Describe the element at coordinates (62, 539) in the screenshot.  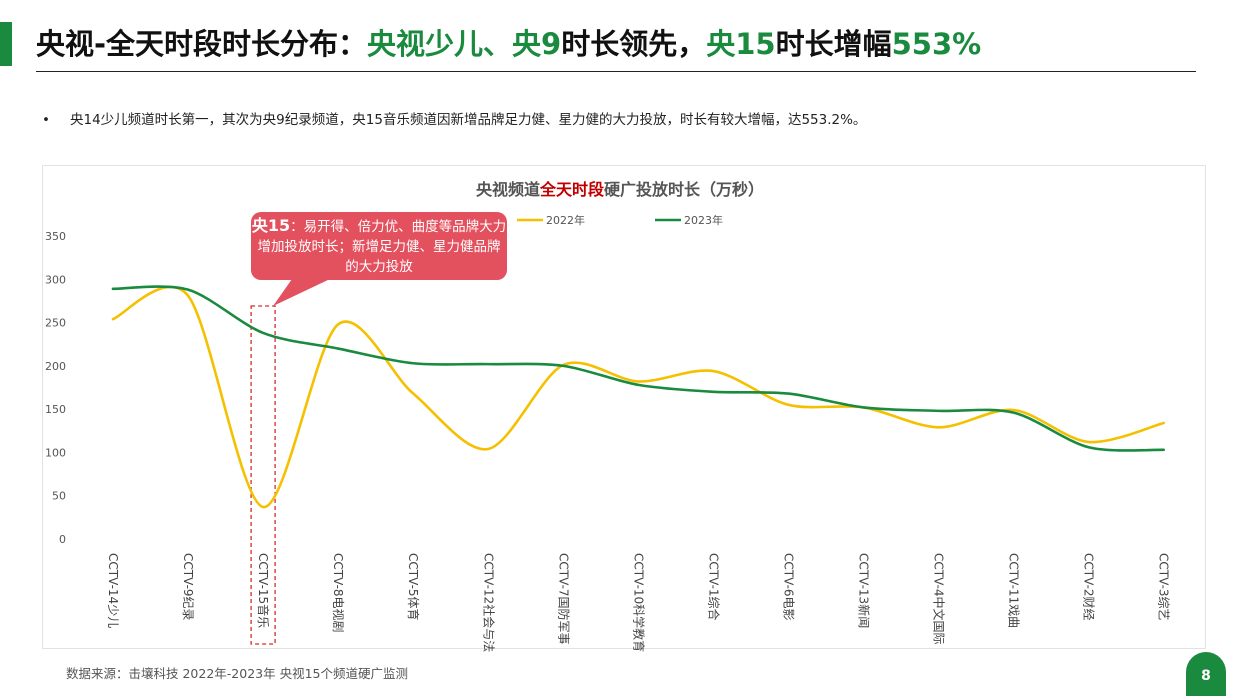
I see `y-tick-label: 0` at that location.